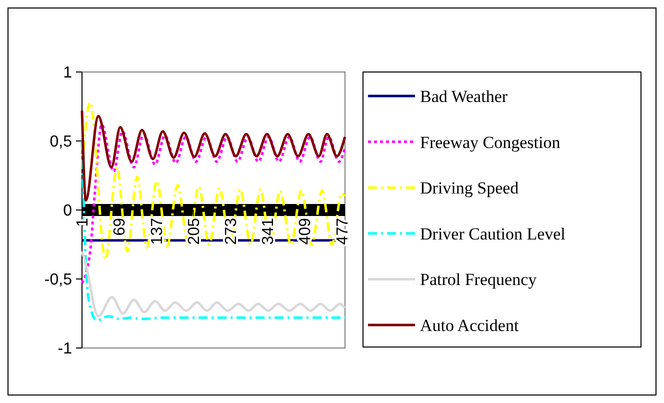 The width and height of the screenshot is (664, 403). Describe the element at coordinates (65, 349) in the screenshot. I see `y-tick-label: -1` at that location.